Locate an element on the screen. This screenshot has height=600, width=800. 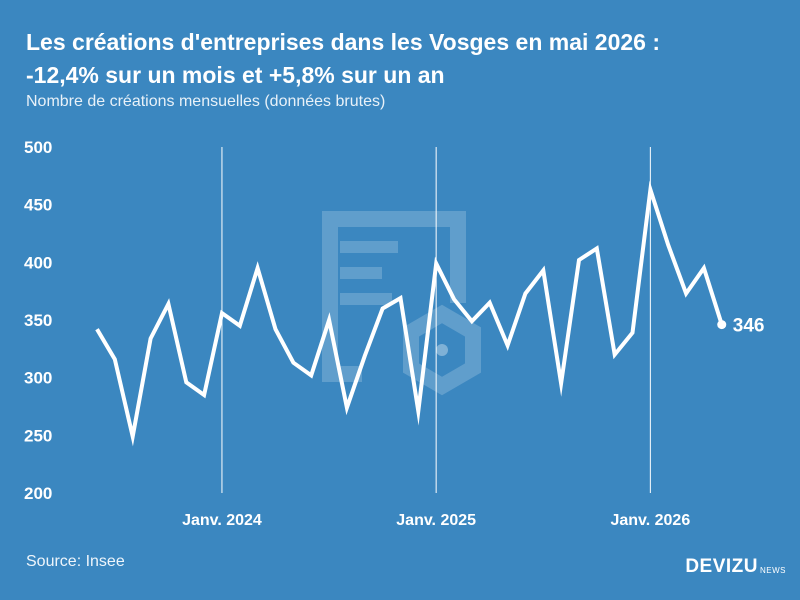
last-value-point is located at coordinates (722, 325).